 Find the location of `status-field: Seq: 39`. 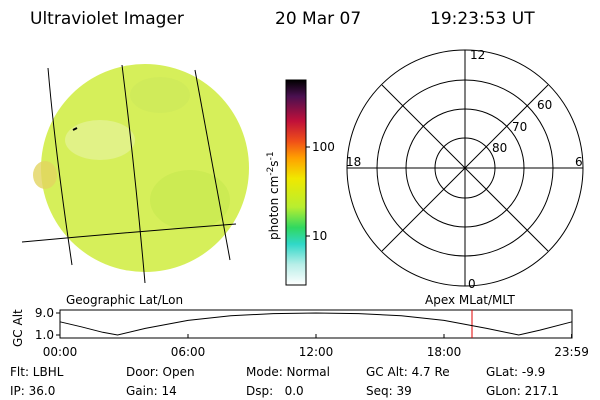

status-field: Seq: 39 is located at coordinates (389, 391).